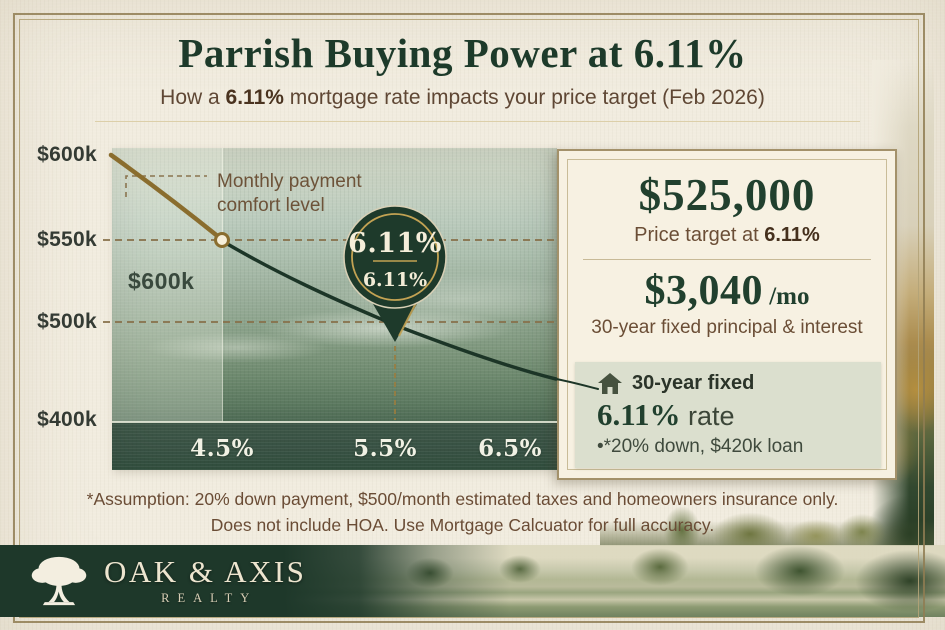 The height and width of the screenshot is (630, 945). Describe the element at coordinates (205, 571) in the screenshot. I see `brand-name: OAK & AXIS` at that location.